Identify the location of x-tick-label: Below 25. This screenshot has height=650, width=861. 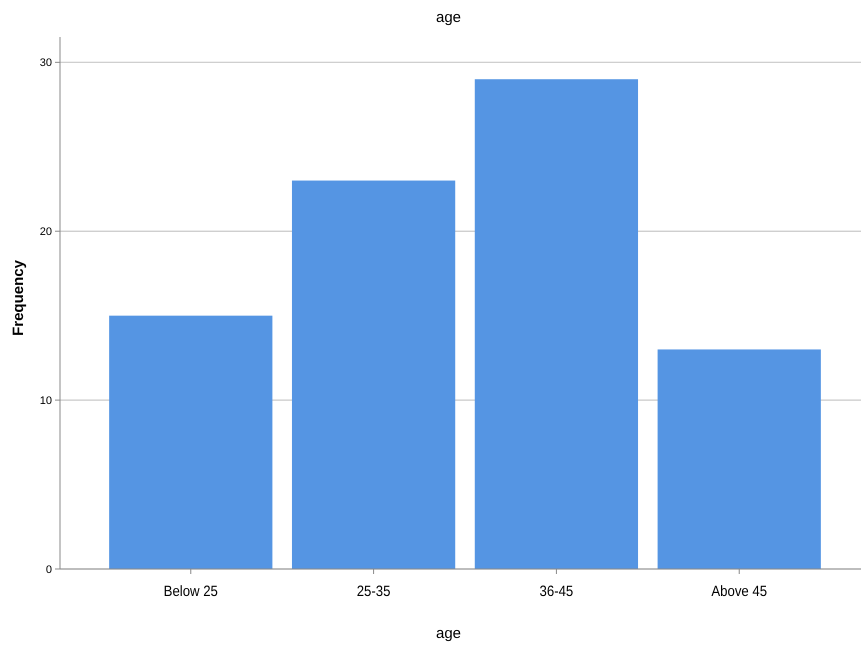
(191, 591).